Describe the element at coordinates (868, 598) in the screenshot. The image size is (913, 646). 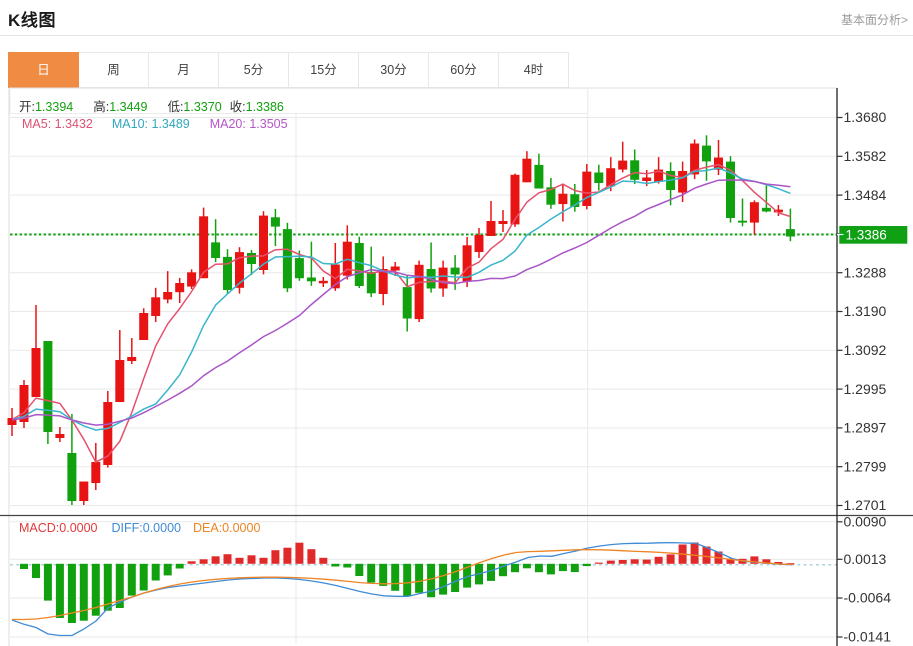
I see `svg-text: -0.0064` at that location.